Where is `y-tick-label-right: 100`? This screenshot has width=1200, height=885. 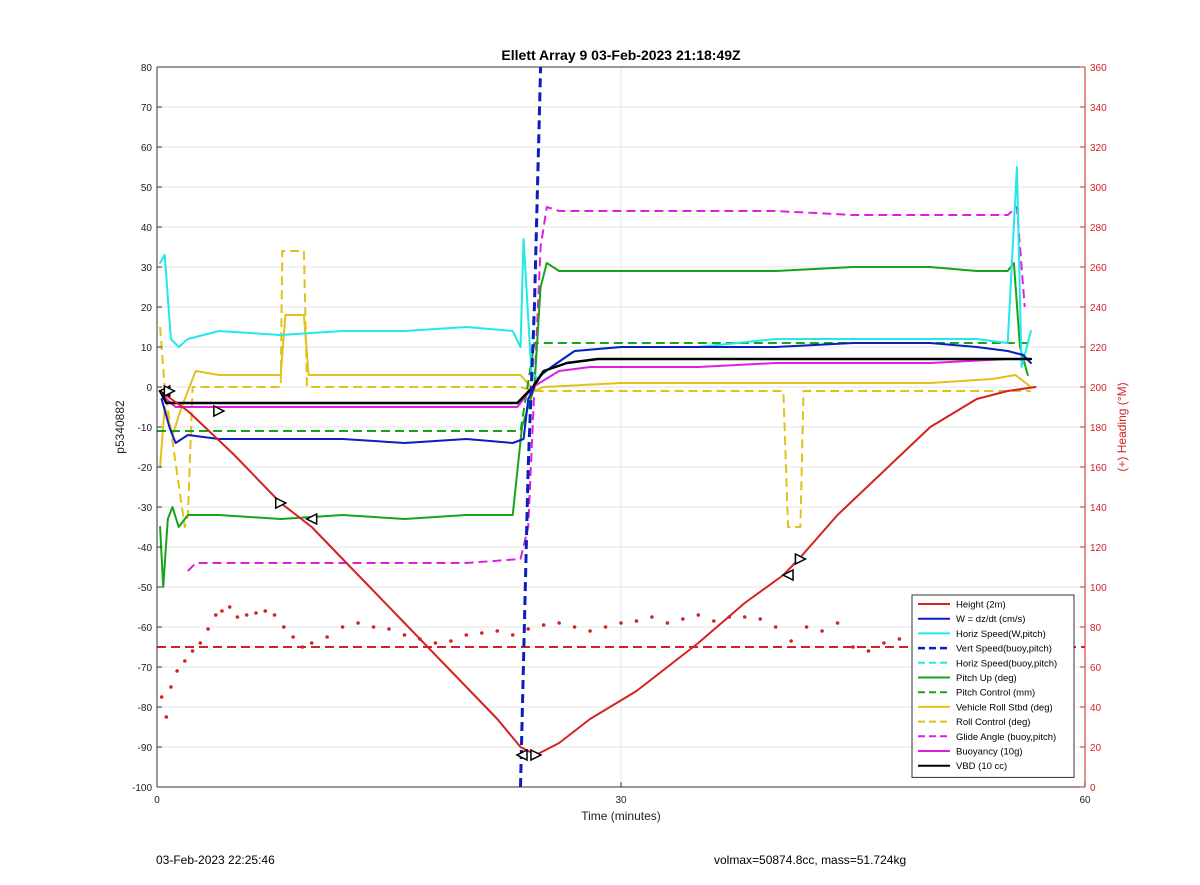
y-tick-label-right: 100 is located at coordinates (1098, 588).